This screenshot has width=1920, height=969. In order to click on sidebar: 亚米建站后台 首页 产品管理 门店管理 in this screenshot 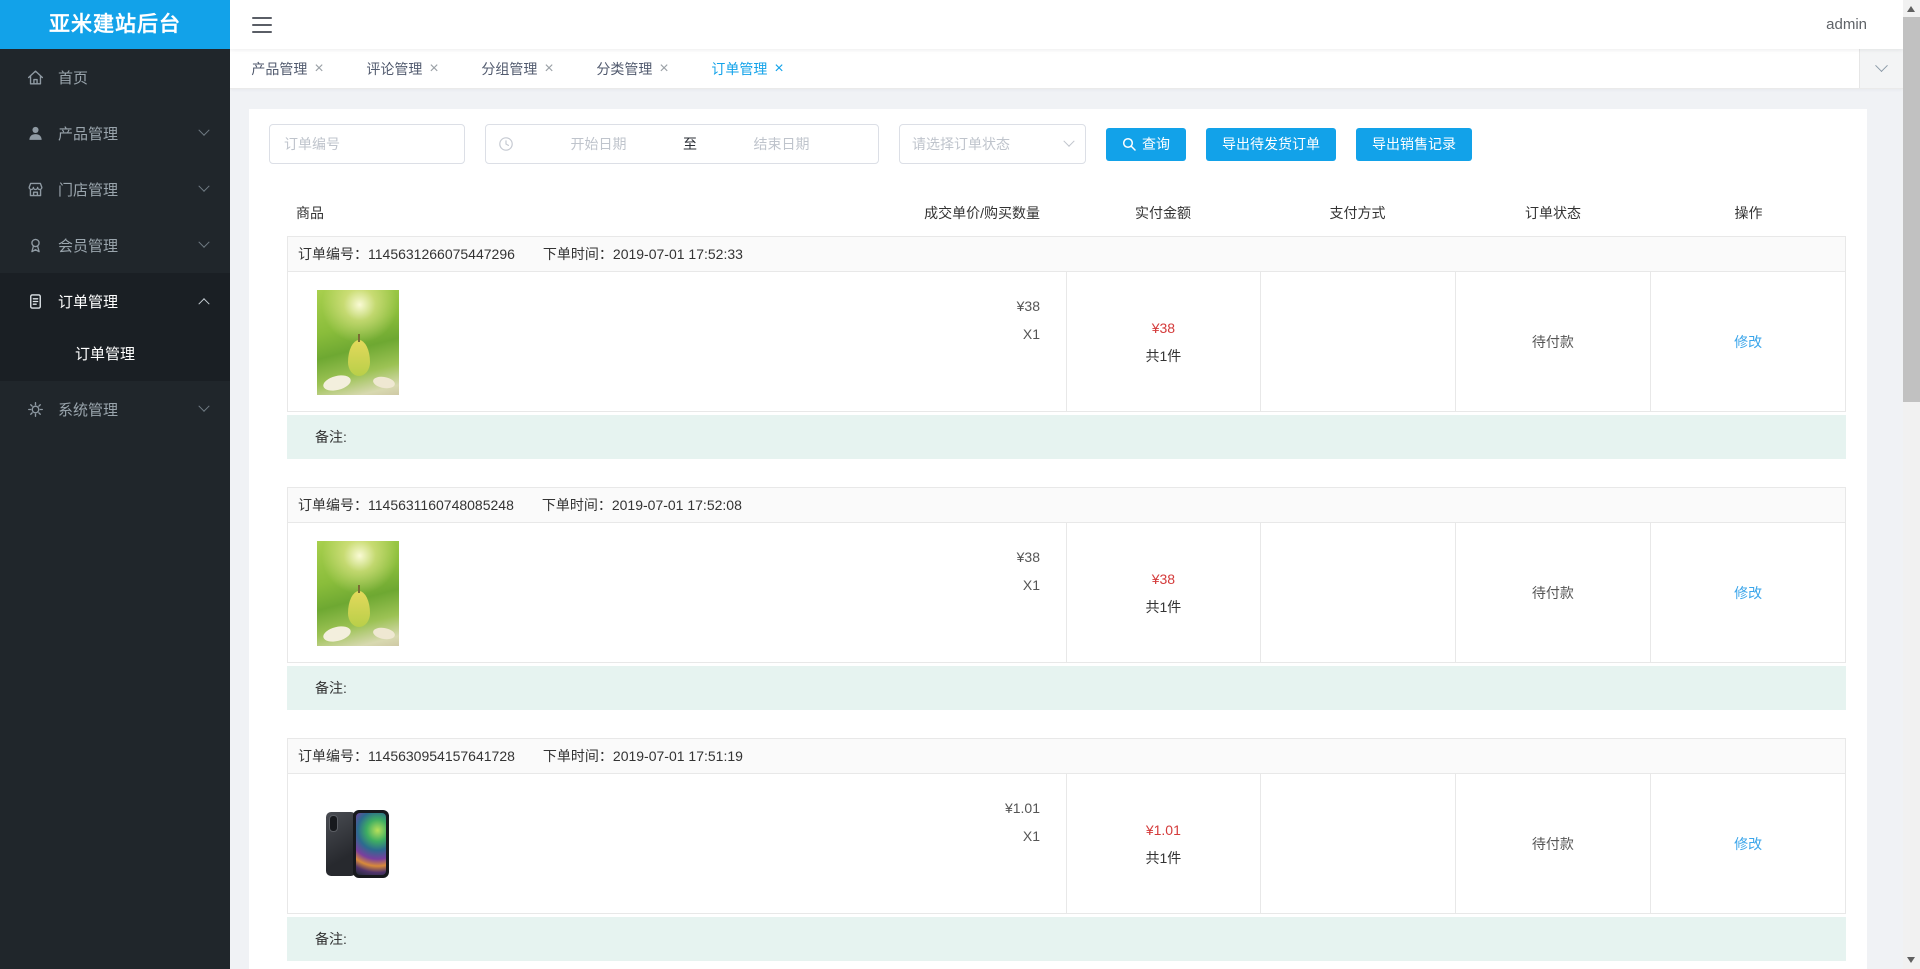, I will do `click(115, 484)`.